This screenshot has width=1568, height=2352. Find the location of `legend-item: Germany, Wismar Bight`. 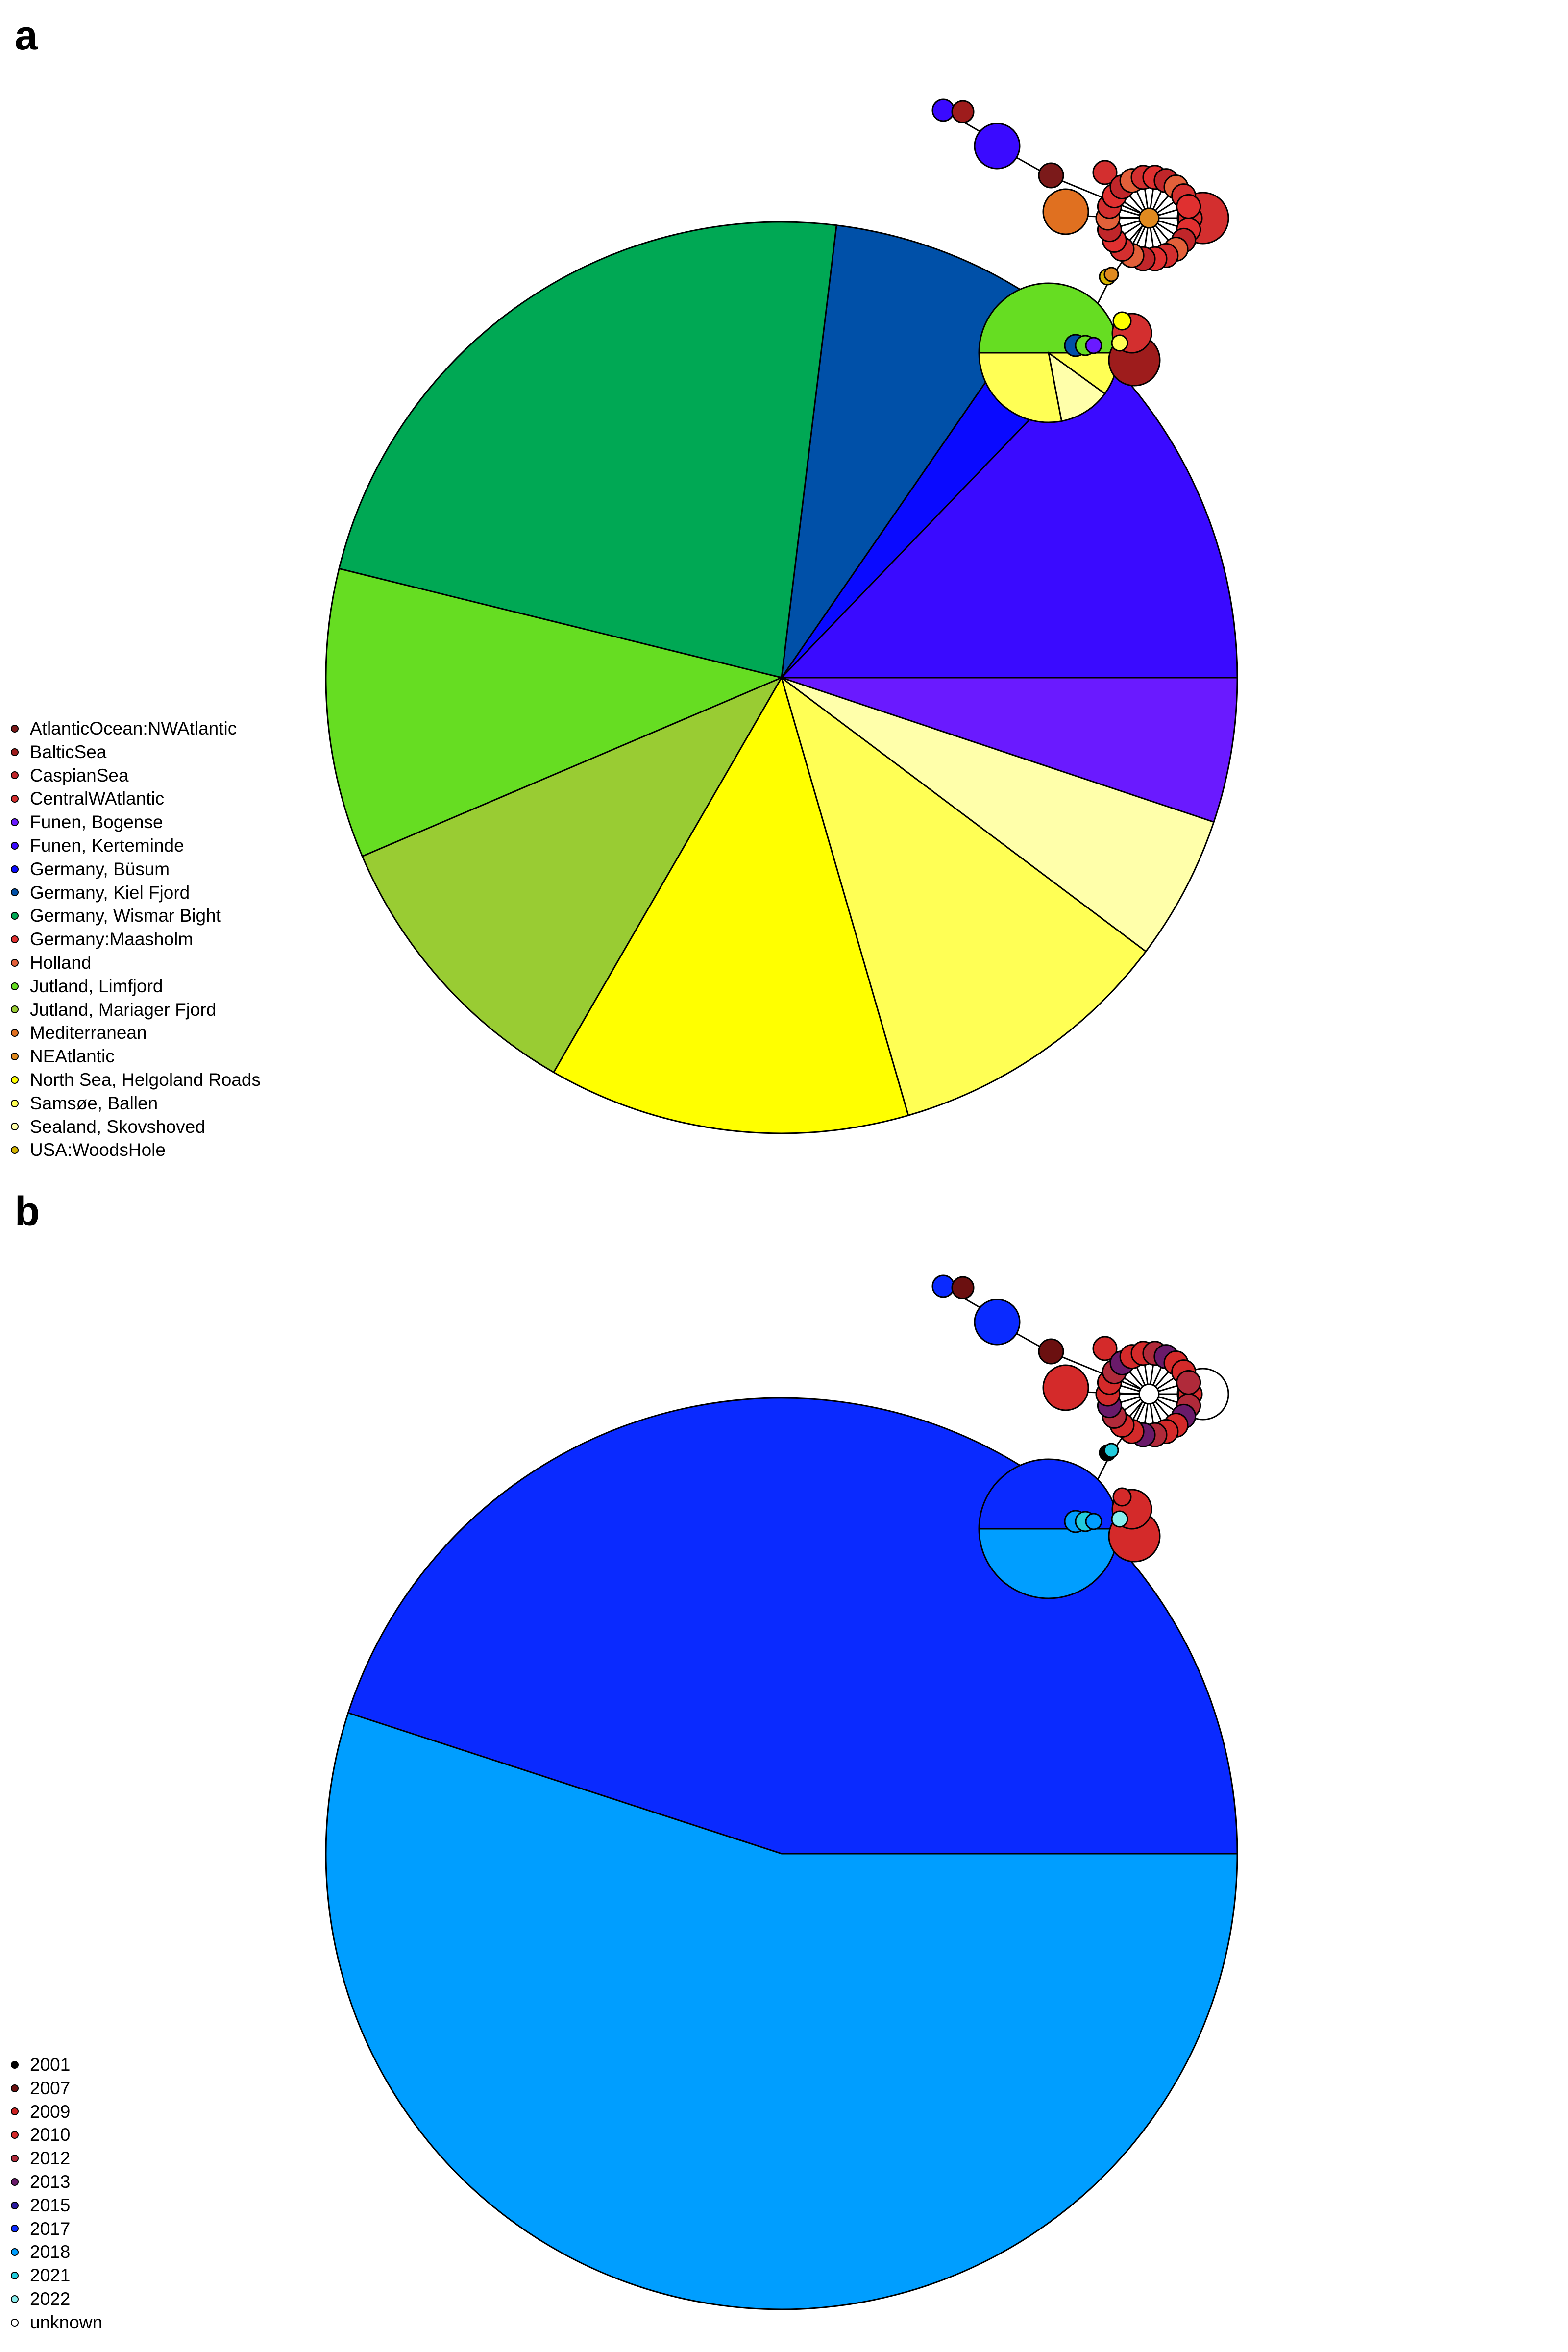

legend-item: Germany, Wismar Bight is located at coordinates (136, 916).